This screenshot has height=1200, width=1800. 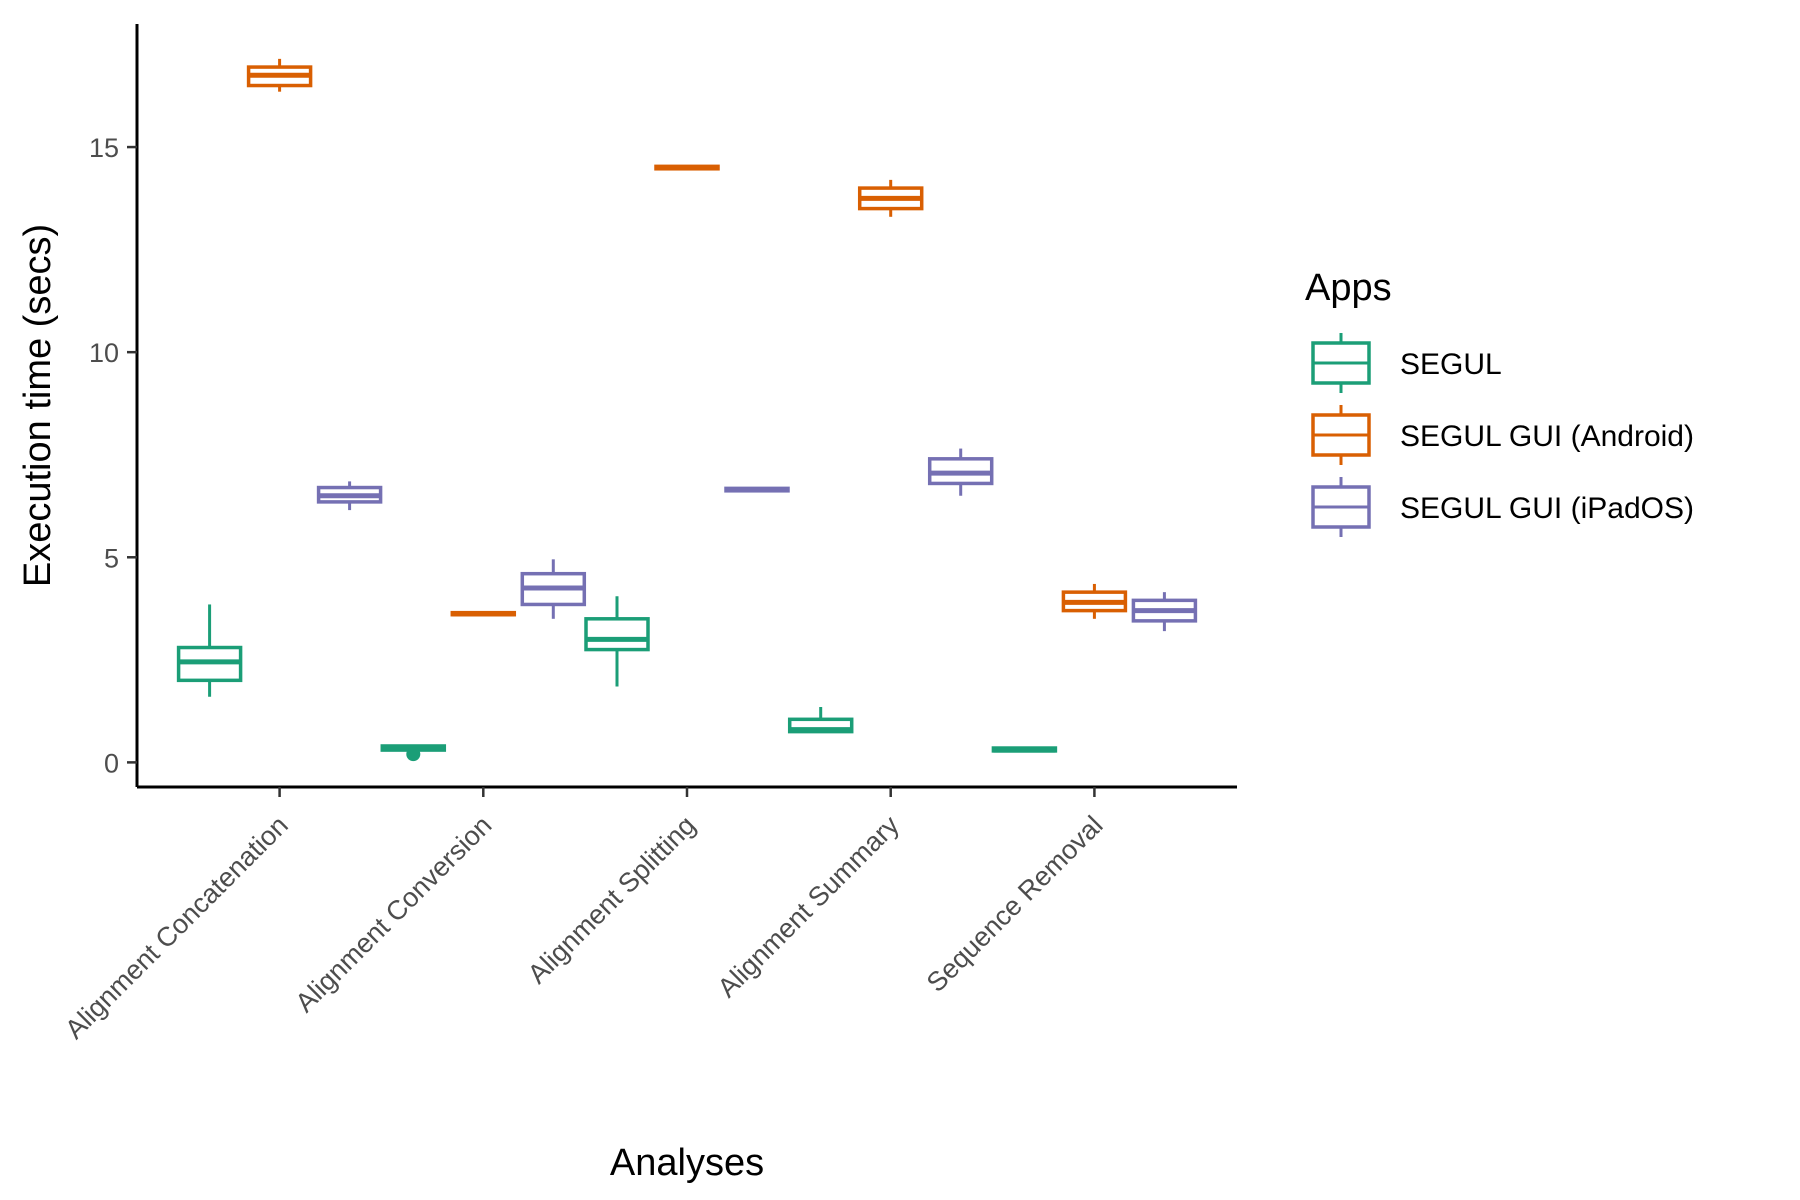 What do you see at coordinates (617, 634) in the screenshot?
I see `box-body` at bounding box center [617, 634].